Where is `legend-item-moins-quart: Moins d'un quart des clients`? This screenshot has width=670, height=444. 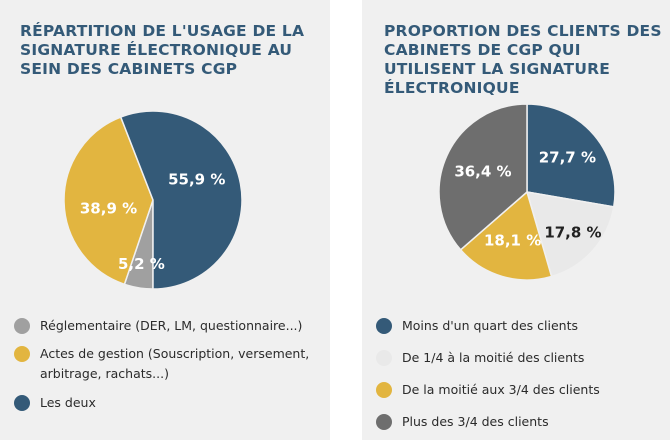 legend-item-moins-quart: Moins d'un quart des clients is located at coordinates (521, 326).